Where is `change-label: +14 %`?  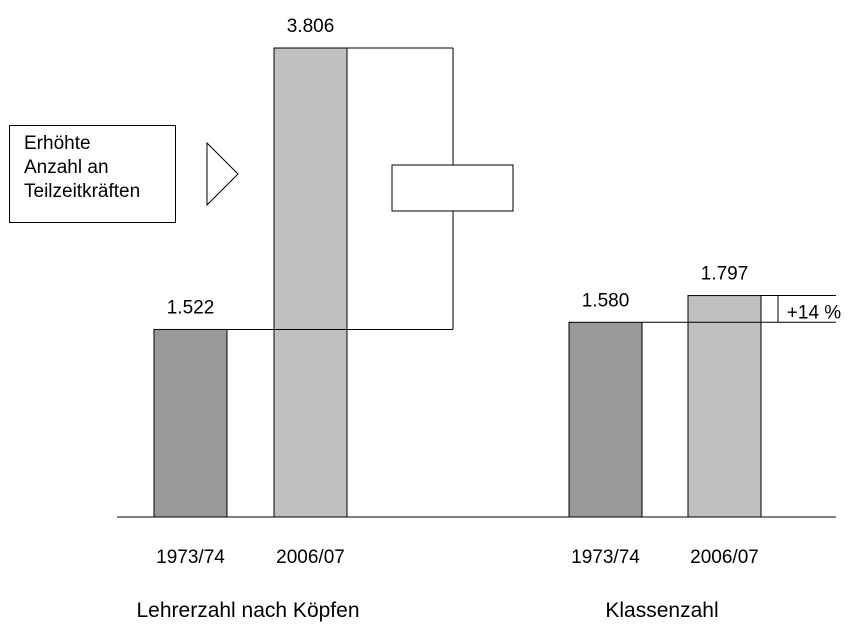 change-label: +14 % is located at coordinates (814, 312).